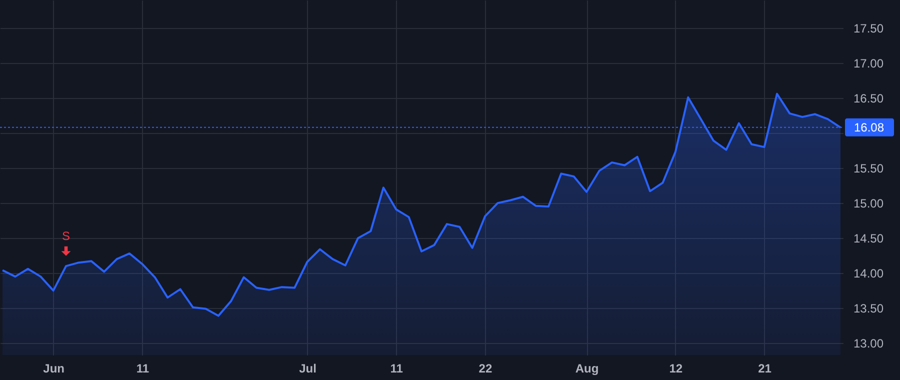 The image size is (900, 380). Describe the element at coordinates (869, 273) in the screenshot. I see `y-tick-label: 14.00` at that location.